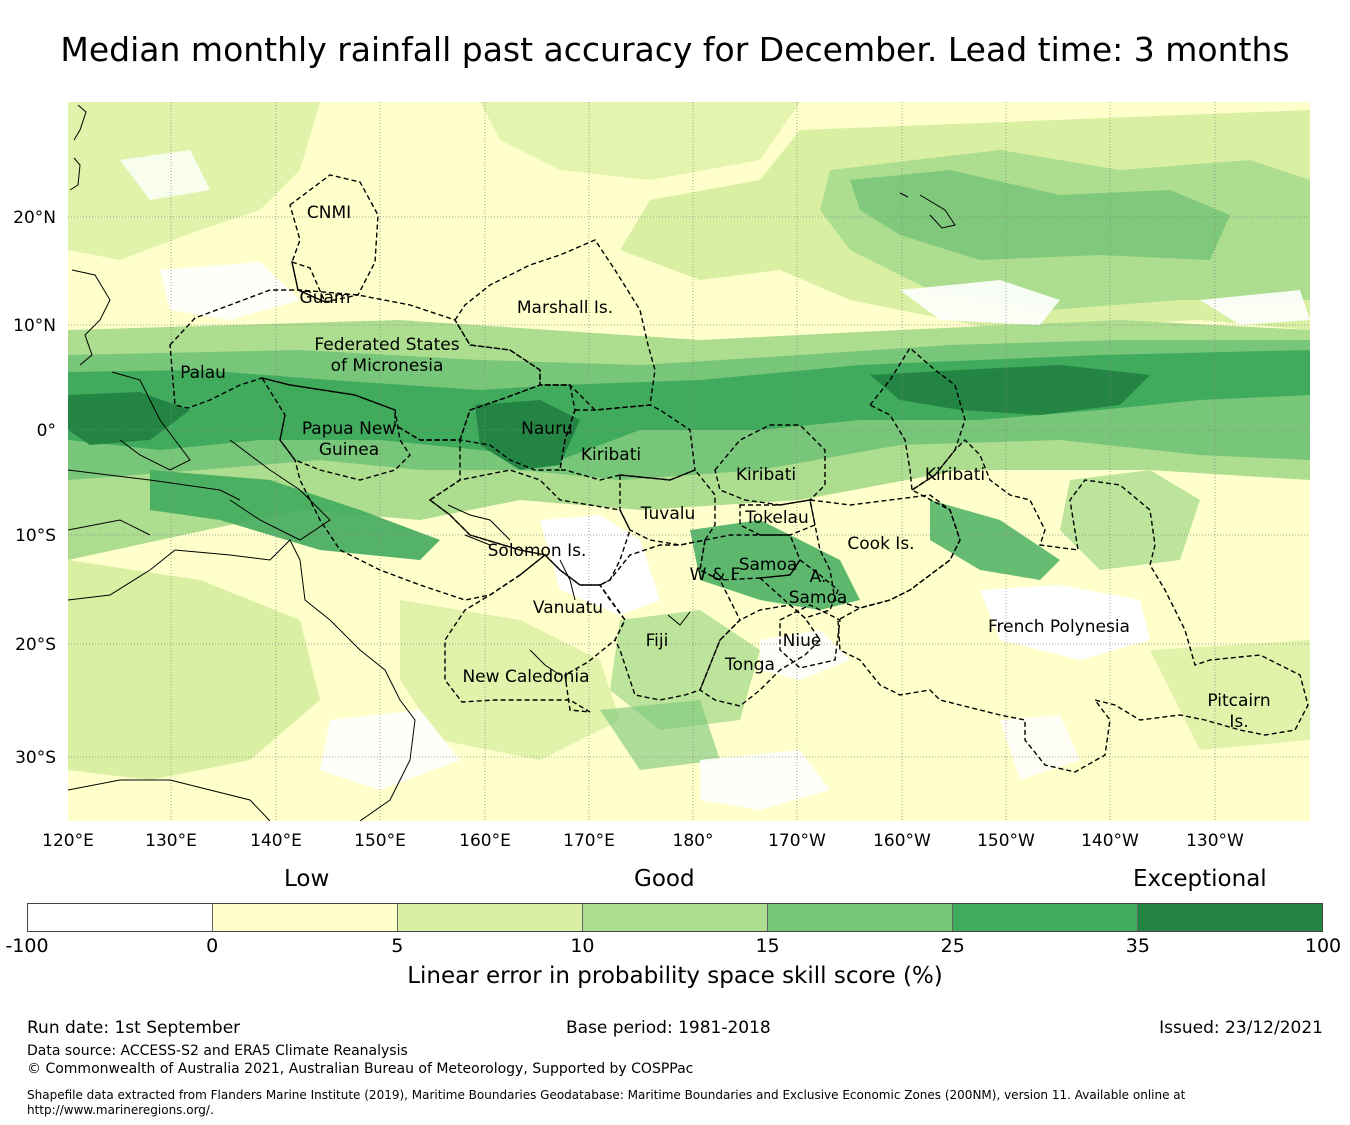  Describe the element at coordinates (35, 645) in the screenshot. I see `lat-label: 20°S` at that location.